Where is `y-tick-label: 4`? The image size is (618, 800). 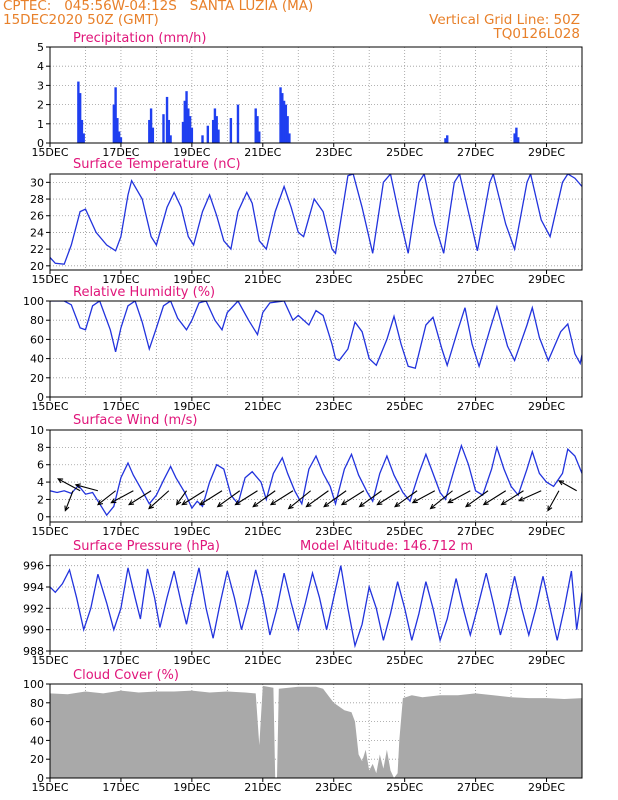 y-tick-label: 4 is located at coordinates (40, 66).